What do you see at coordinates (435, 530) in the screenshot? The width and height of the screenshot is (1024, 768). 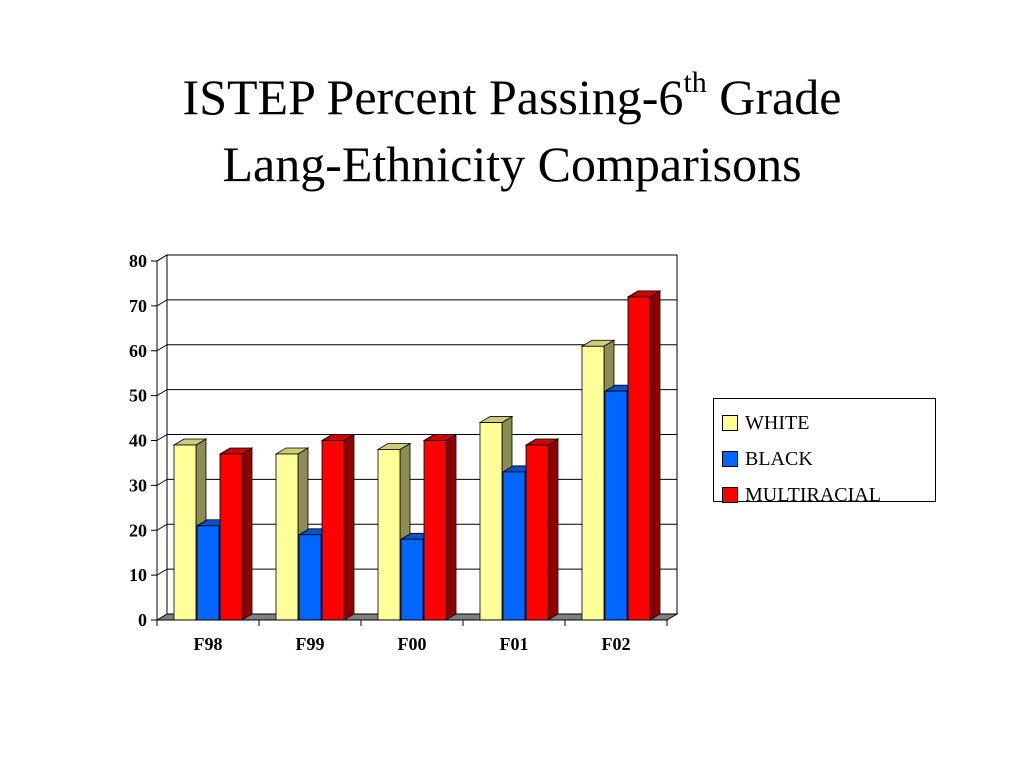 I see `bar-multiracial-f00` at bounding box center [435, 530].